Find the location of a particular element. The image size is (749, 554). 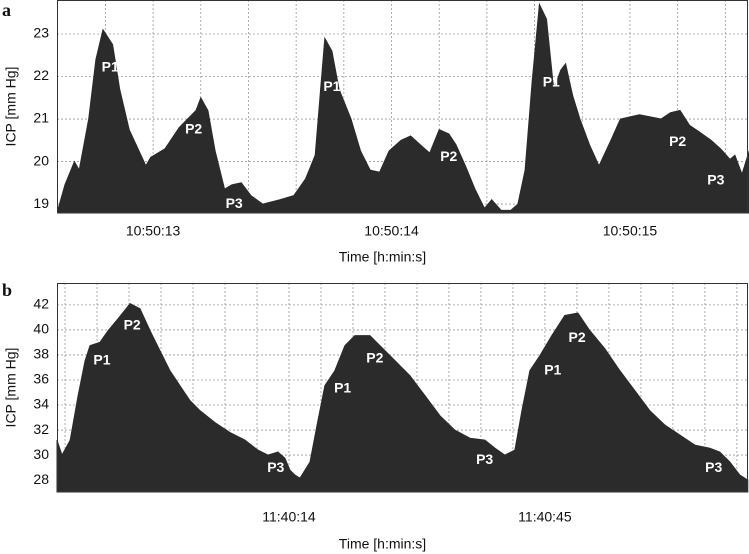

x-tick-label: 10:50:14 is located at coordinates (391, 231).